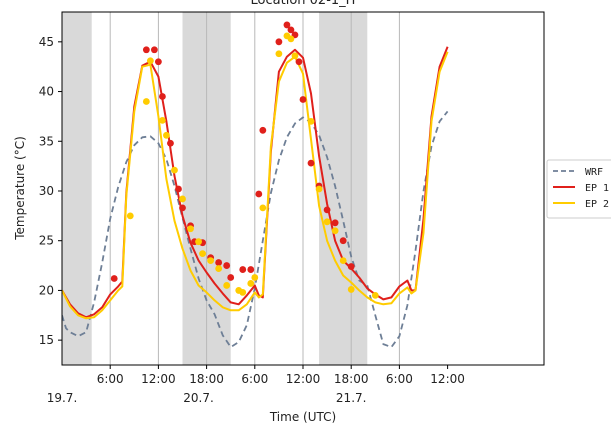  I want to click on legend: WRF EP 1 EP 2, so click(578, 189).